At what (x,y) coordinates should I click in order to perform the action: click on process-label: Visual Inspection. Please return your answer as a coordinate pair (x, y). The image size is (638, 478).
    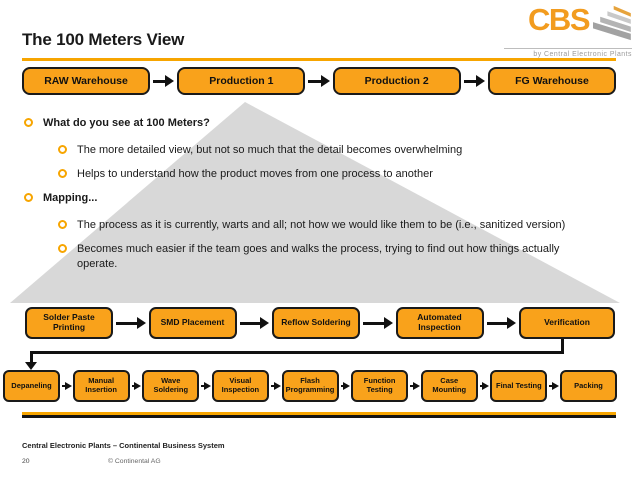
    Looking at the image, I should click on (240, 385).